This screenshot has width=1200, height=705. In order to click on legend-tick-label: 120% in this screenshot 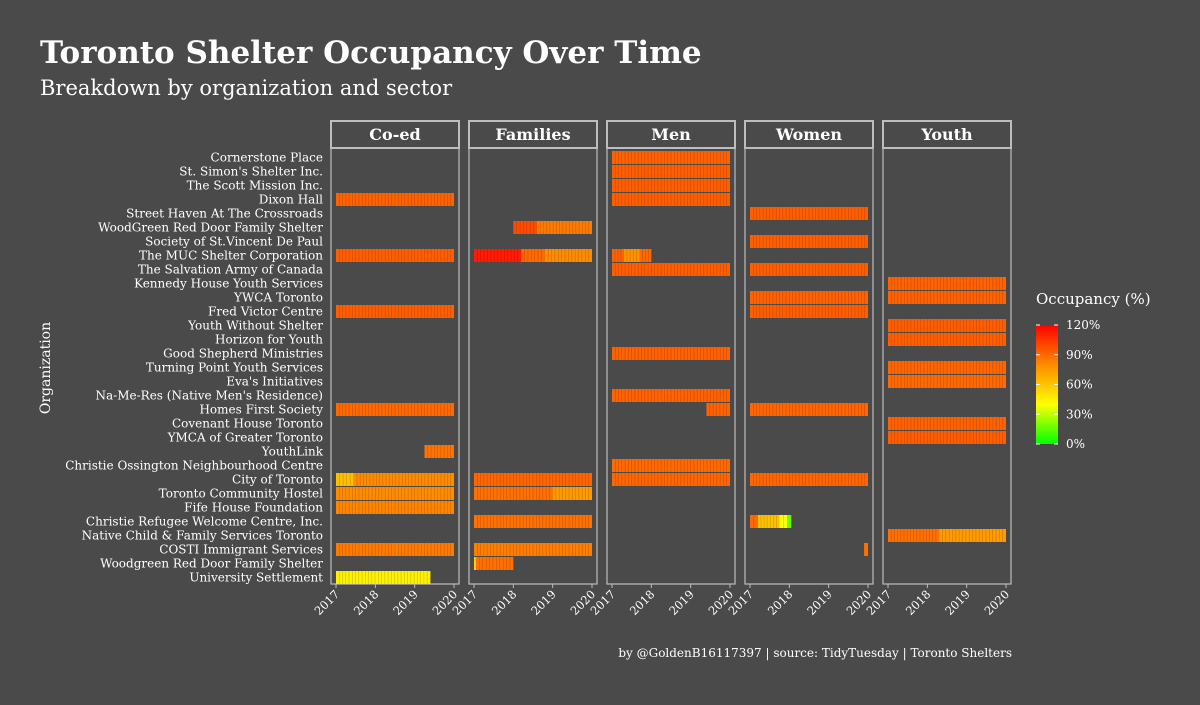, I will do `click(1083, 325)`.